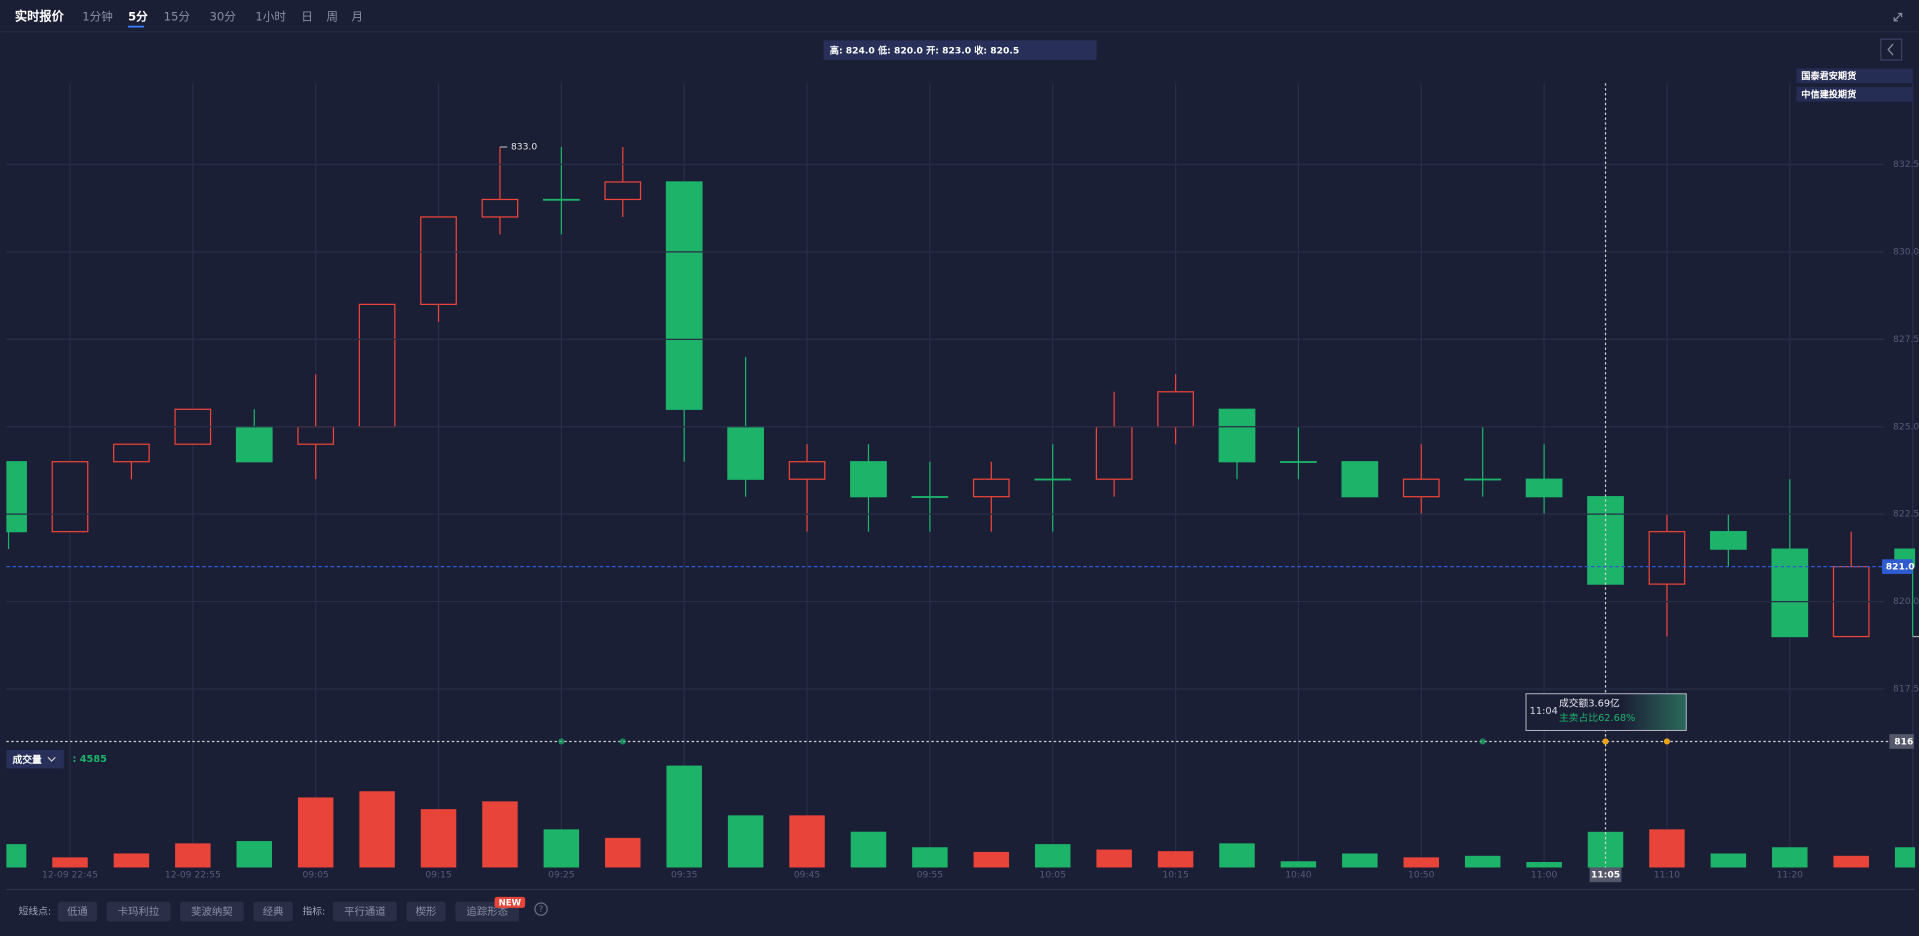  I want to click on x-tick-label: 09:35, so click(684, 874).